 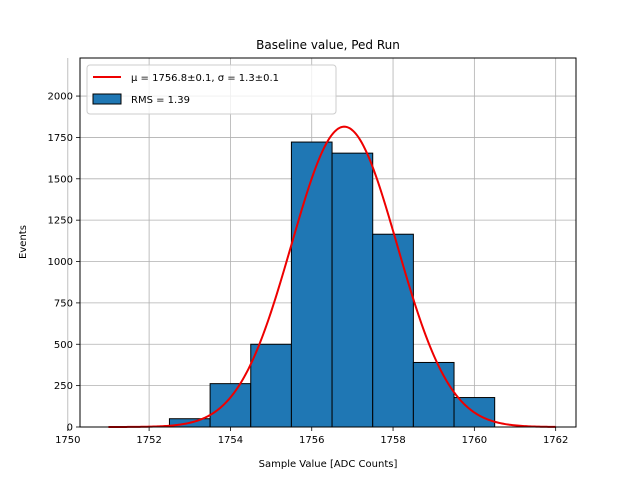 What do you see at coordinates (107, 99) in the screenshot?
I see `legend-hist-swatch` at bounding box center [107, 99].